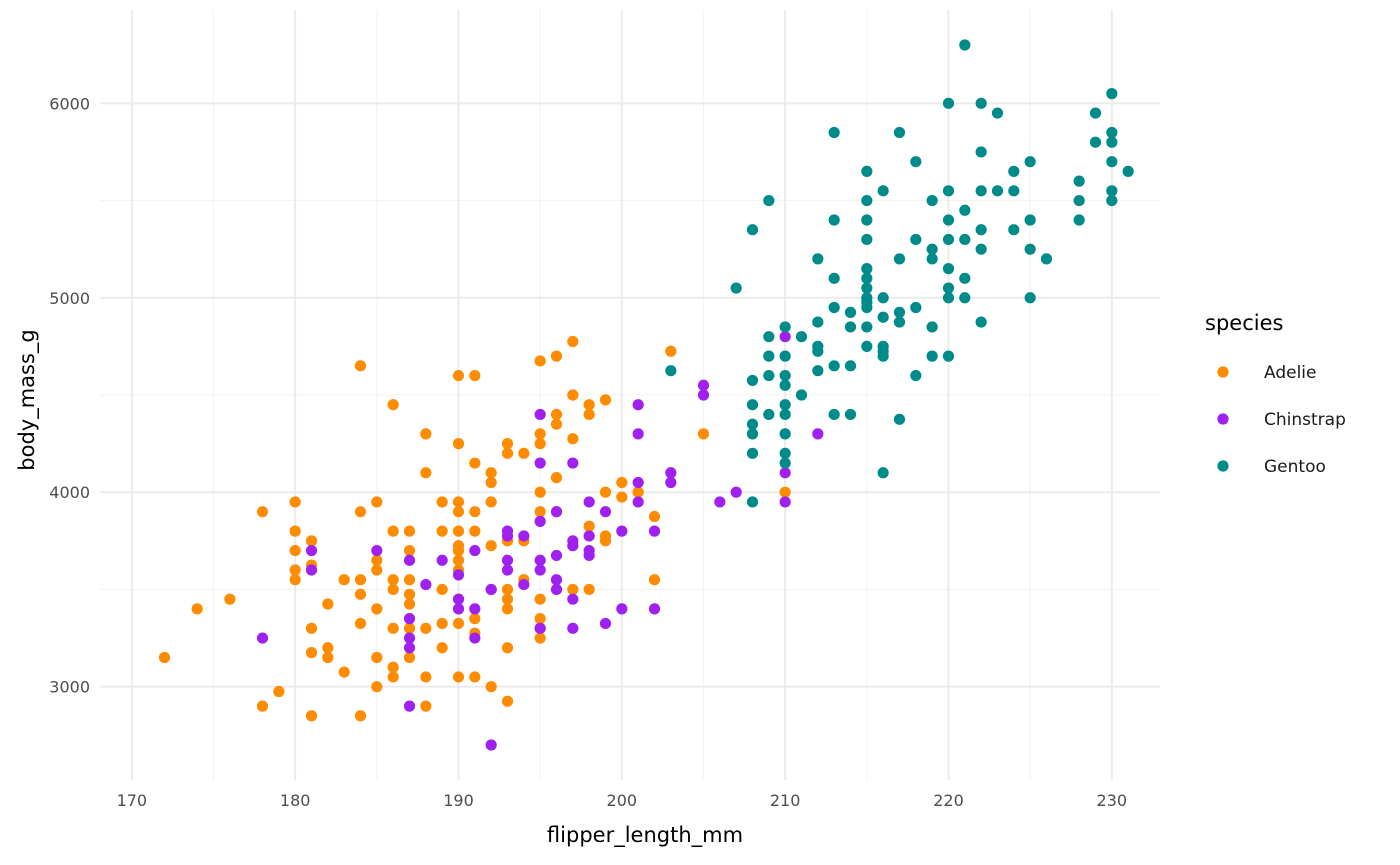 The height and width of the screenshot is (865, 1400). Describe the element at coordinates (458, 800) in the screenshot. I see `x-tick-label: 190` at that location.